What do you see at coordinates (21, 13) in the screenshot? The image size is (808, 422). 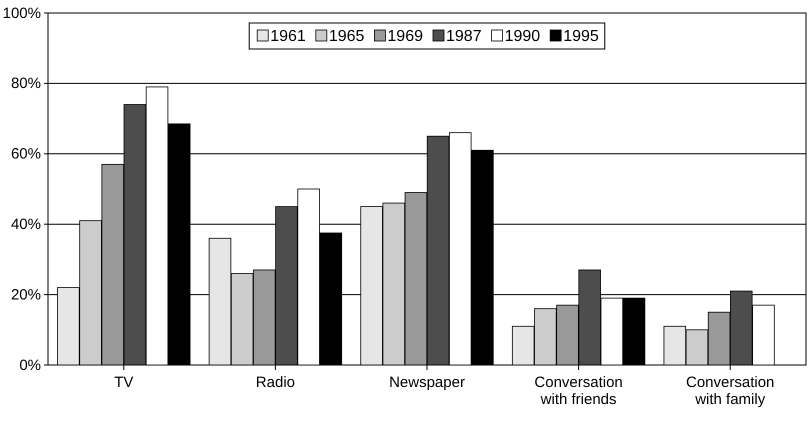 I see `y-tick-label: 100%` at bounding box center [21, 13].